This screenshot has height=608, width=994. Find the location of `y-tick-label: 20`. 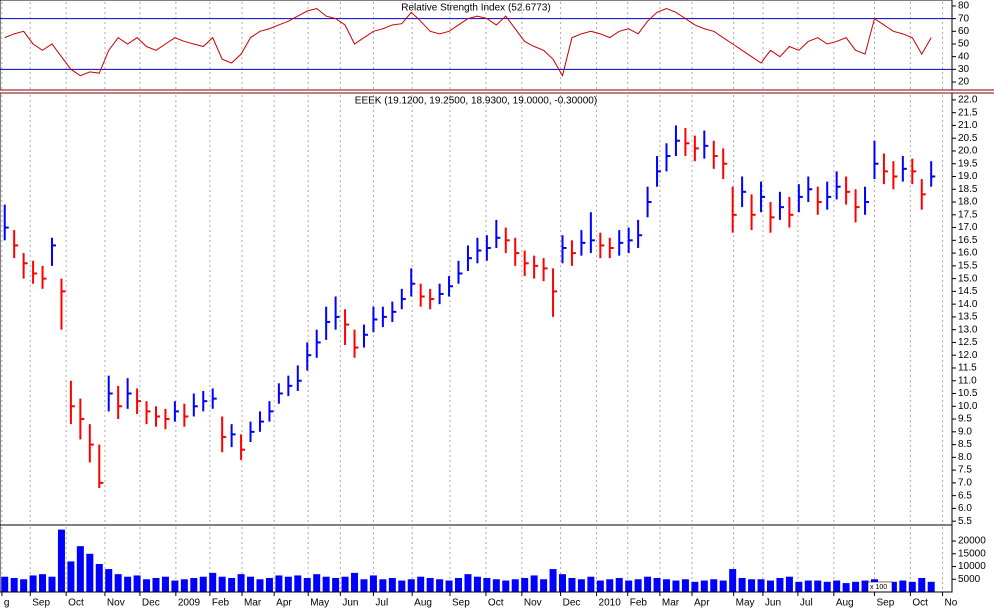

y-tick-label: 20 is located at coordinates (964, 82).